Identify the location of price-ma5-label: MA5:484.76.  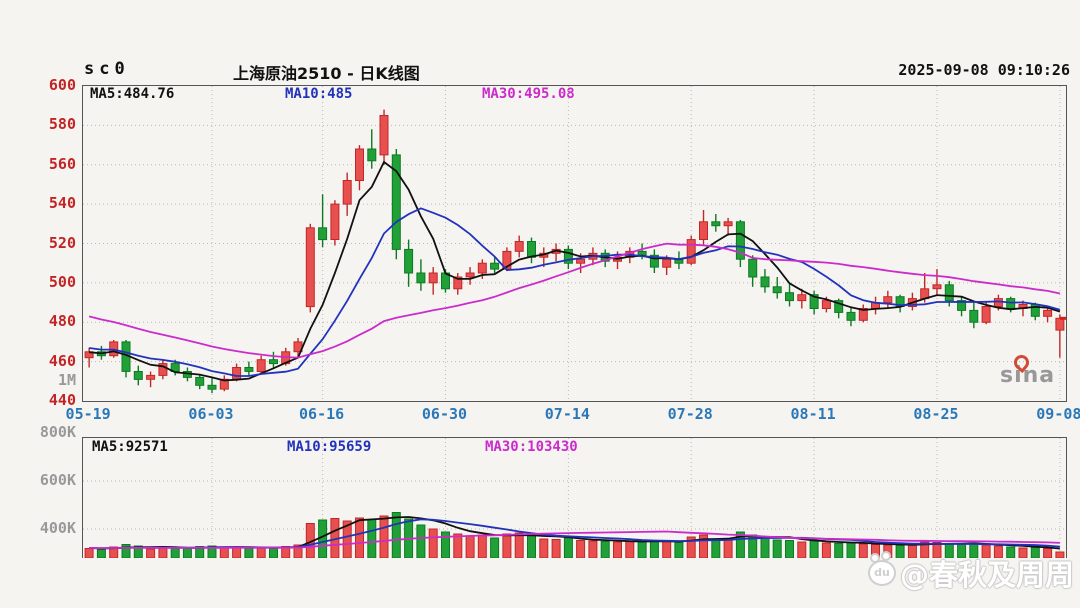
(132, 94).